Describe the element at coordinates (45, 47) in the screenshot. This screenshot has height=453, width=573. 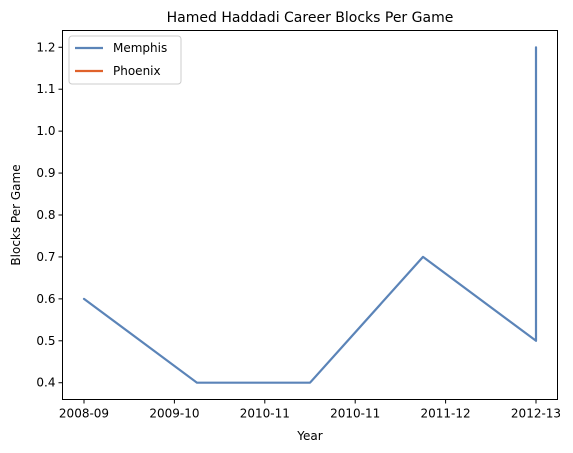
I see `y-tick-label: 1.2` at that location.